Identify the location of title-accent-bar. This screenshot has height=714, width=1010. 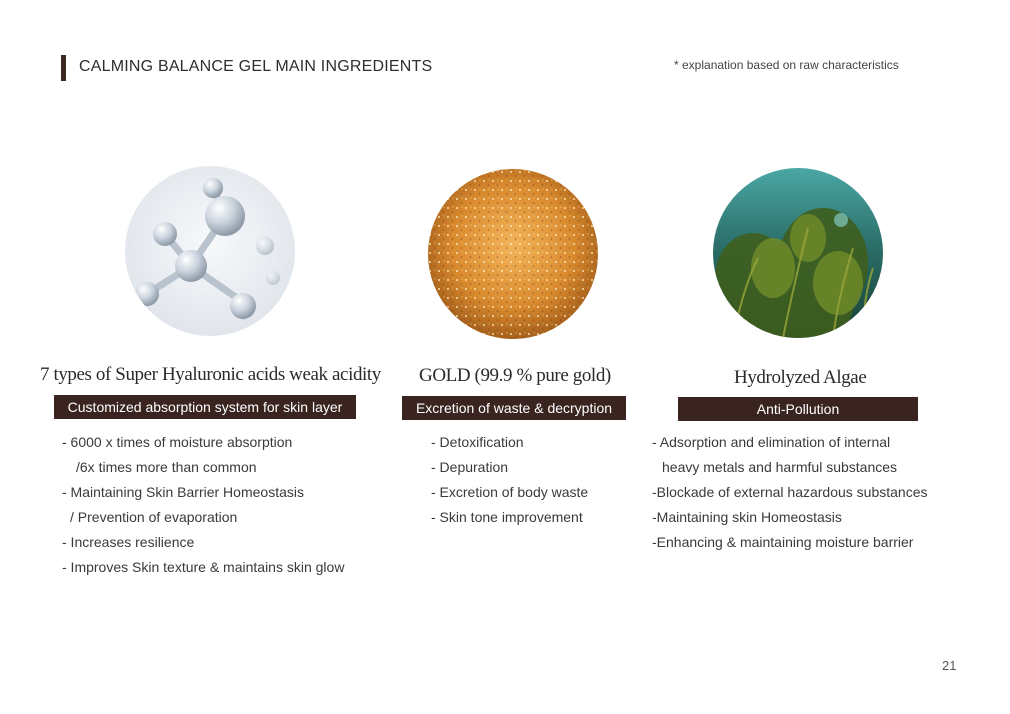
(63, 68).